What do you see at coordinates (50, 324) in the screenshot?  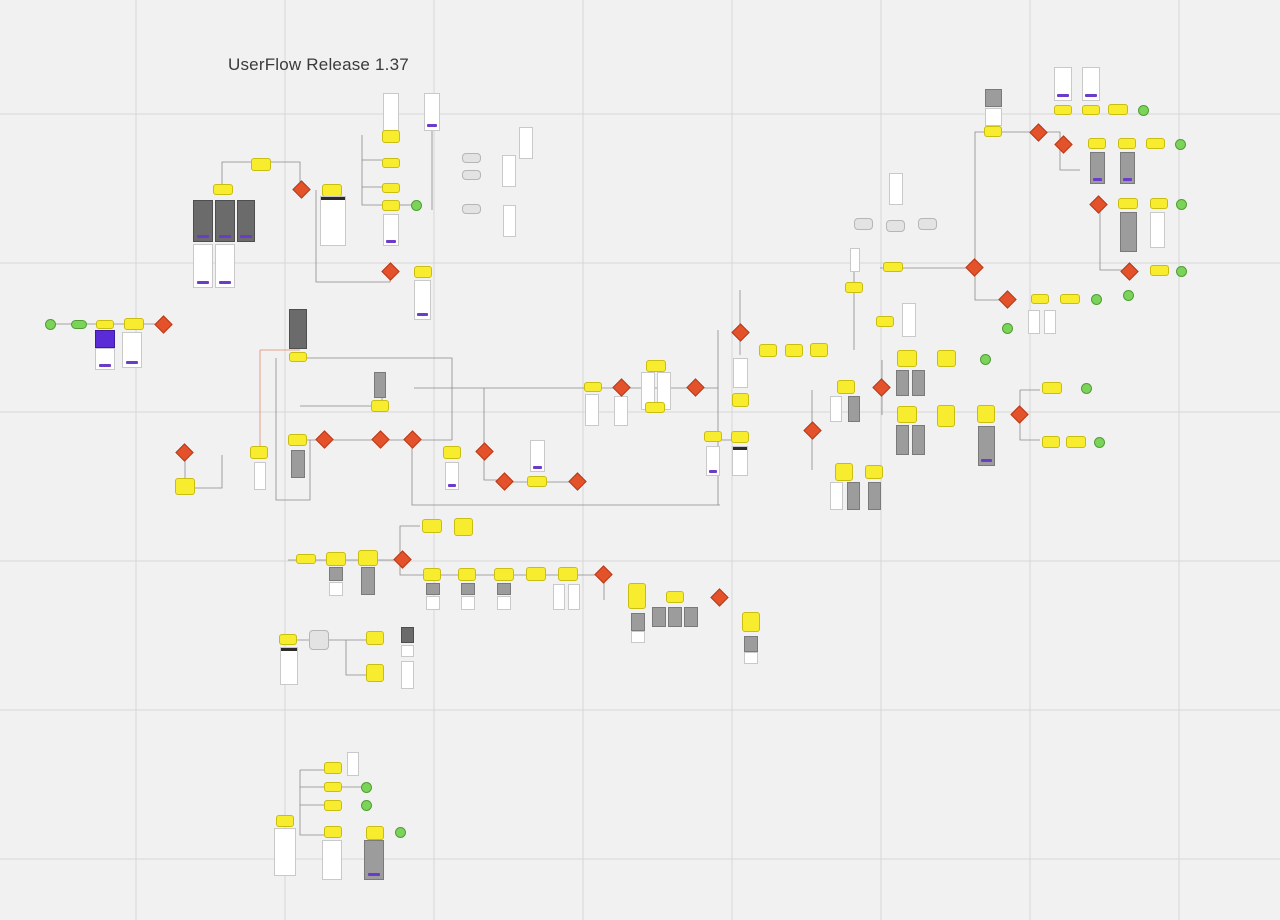 I see `start-terminal` at bounding box center [50, 324].